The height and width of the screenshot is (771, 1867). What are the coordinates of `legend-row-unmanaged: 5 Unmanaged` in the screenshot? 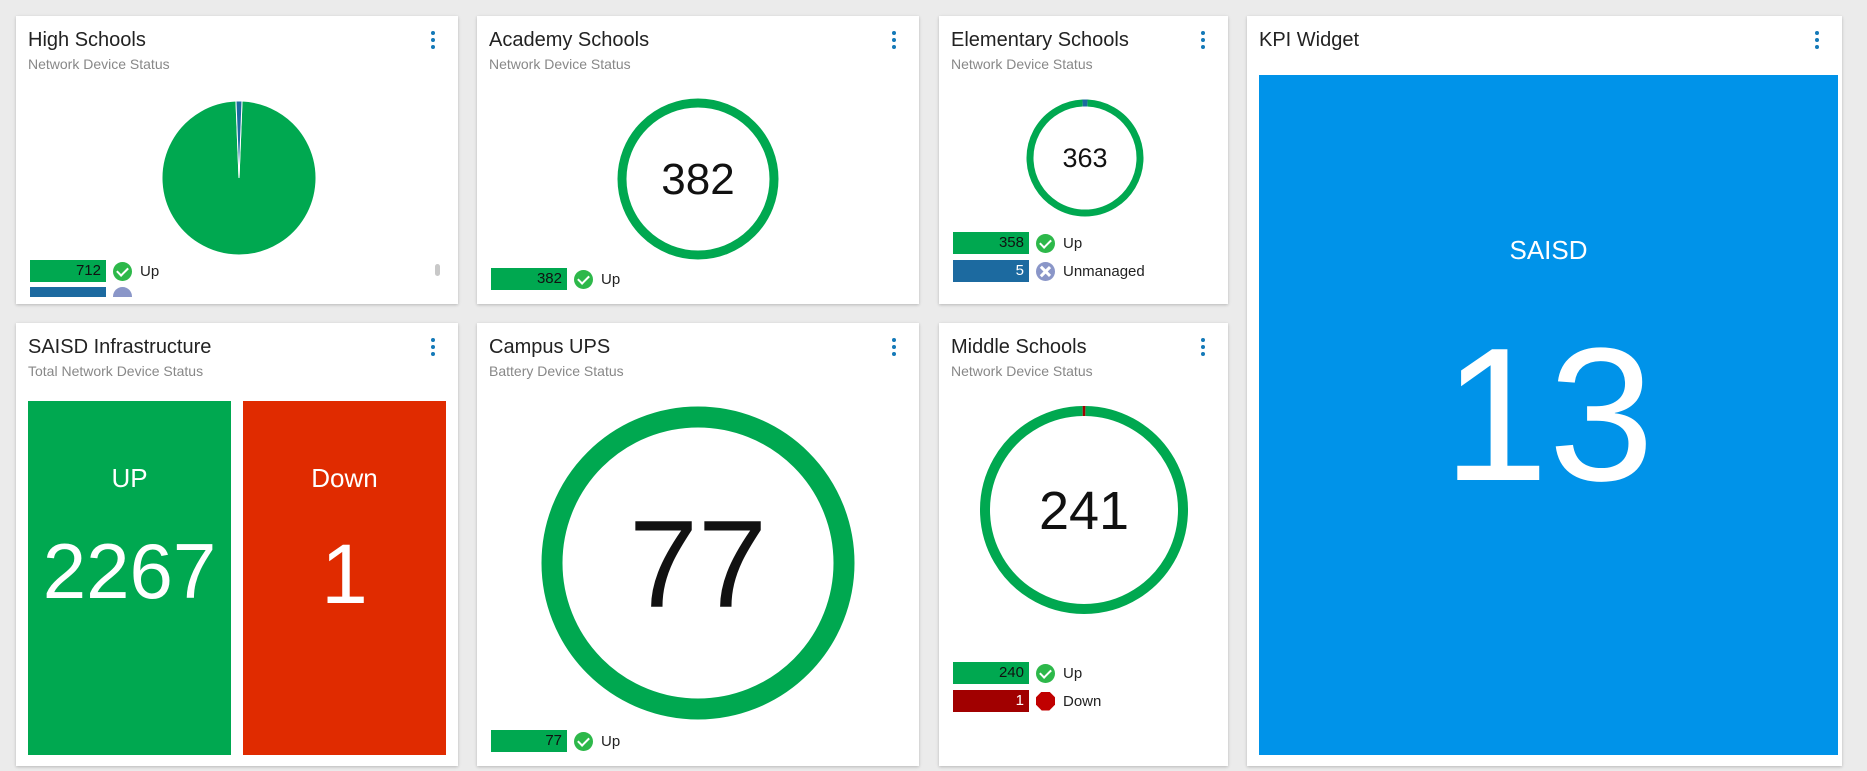 It's located at (1049, 271).